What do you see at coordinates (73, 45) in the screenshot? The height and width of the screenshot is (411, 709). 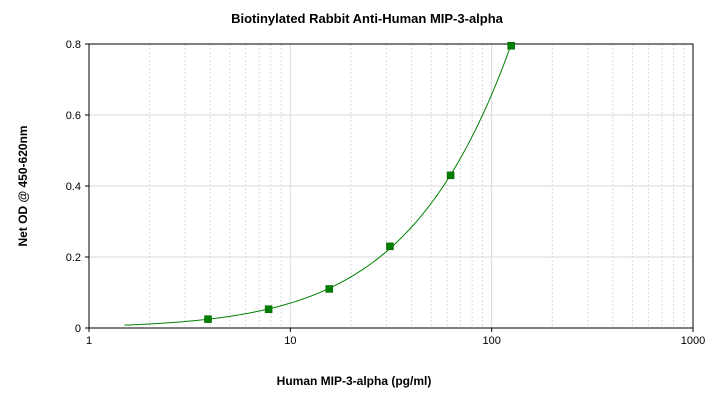 I see `y-tick-label: 0.8` at bounding box center [73, 45].